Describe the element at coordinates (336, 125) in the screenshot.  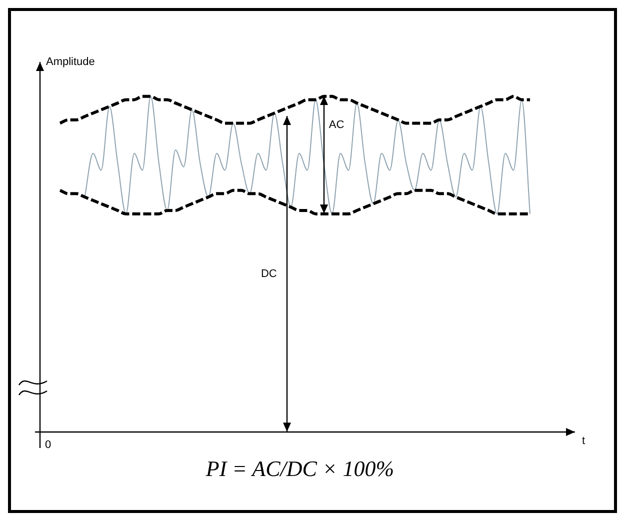
I see `annotation: AC` at that location.